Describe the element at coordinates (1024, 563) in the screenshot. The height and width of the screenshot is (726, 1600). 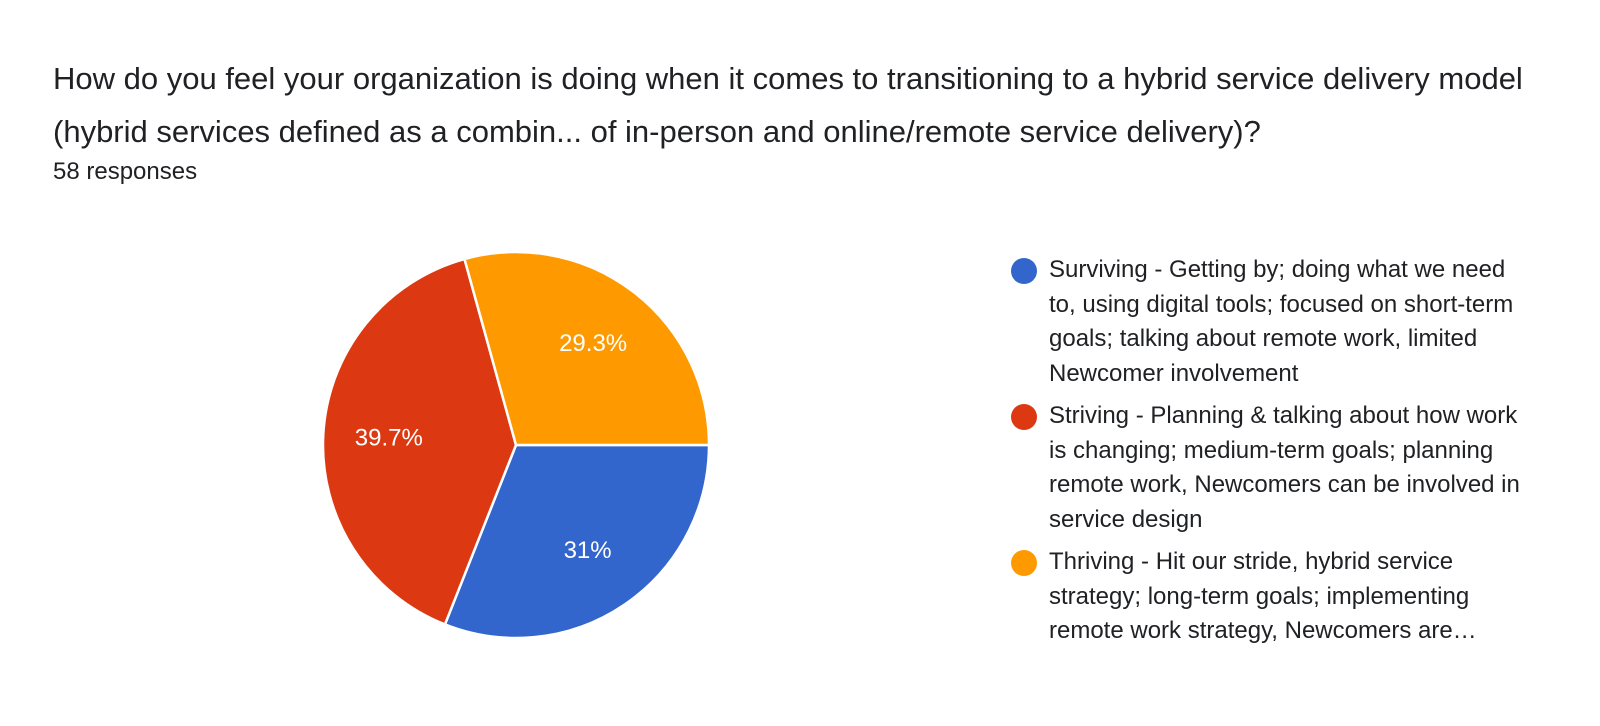
I see `legend-swatch-thriving` at that location.